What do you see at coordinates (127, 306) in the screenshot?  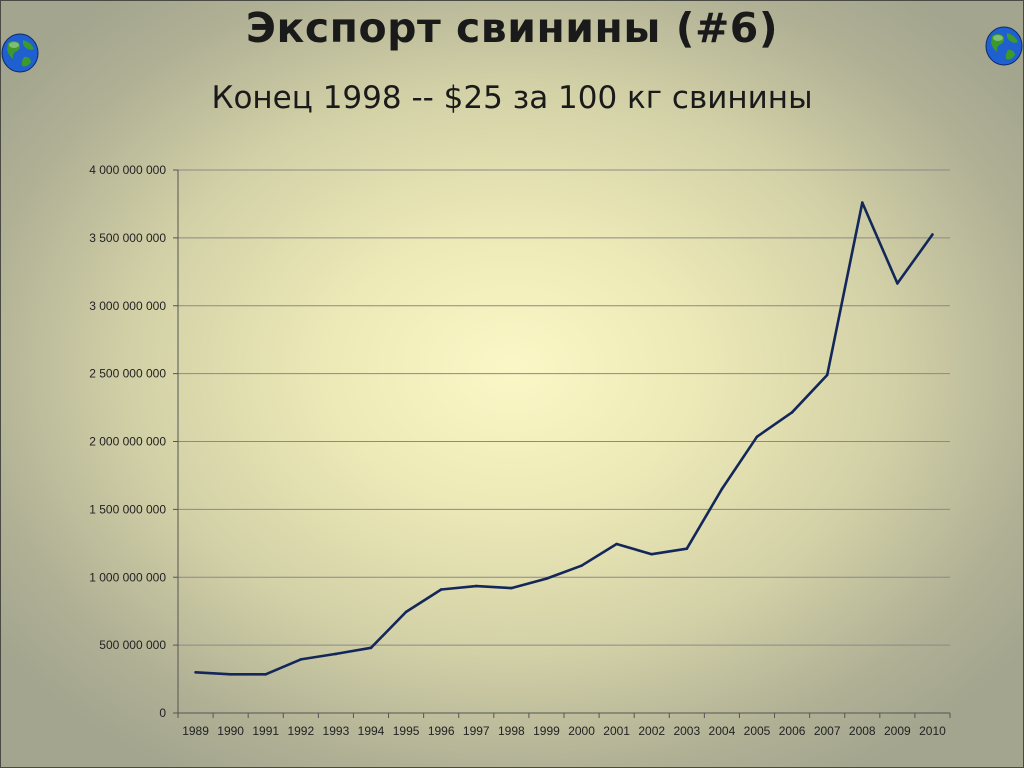 I see `y-tick-label: 3 000 000 000` at bounding box center [127, 306].